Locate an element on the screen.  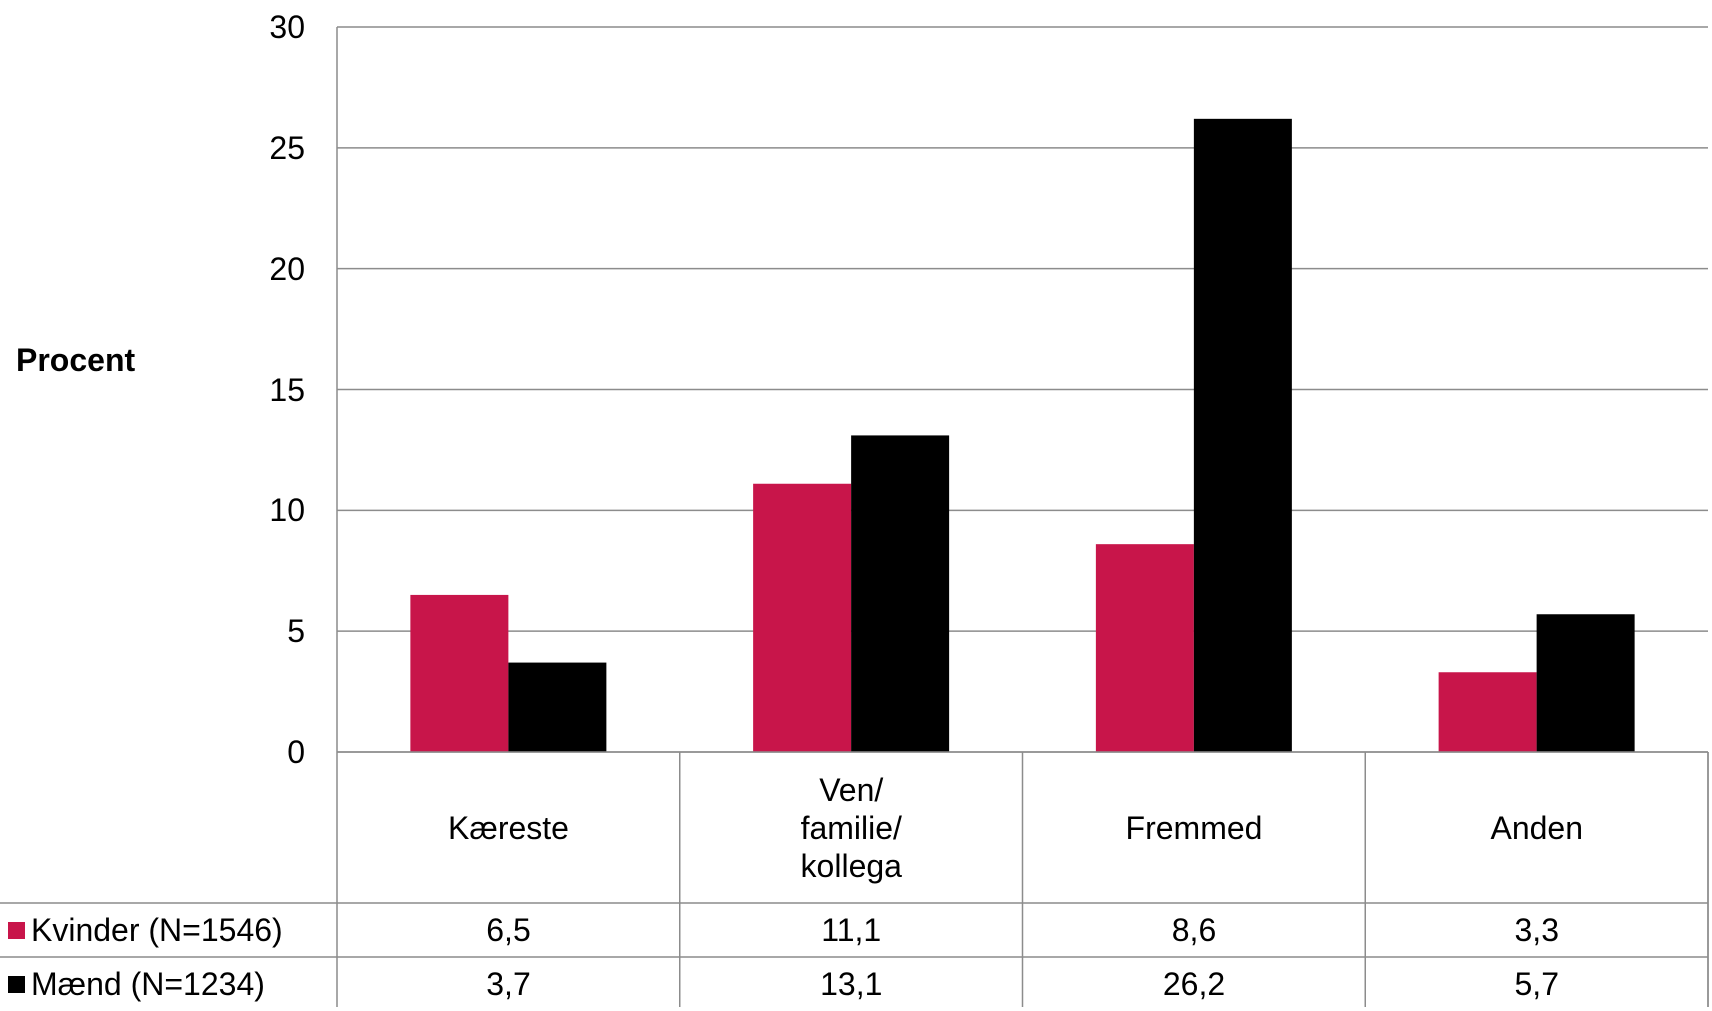
category-label: Fremmed is located at coordinates (1194, 827).